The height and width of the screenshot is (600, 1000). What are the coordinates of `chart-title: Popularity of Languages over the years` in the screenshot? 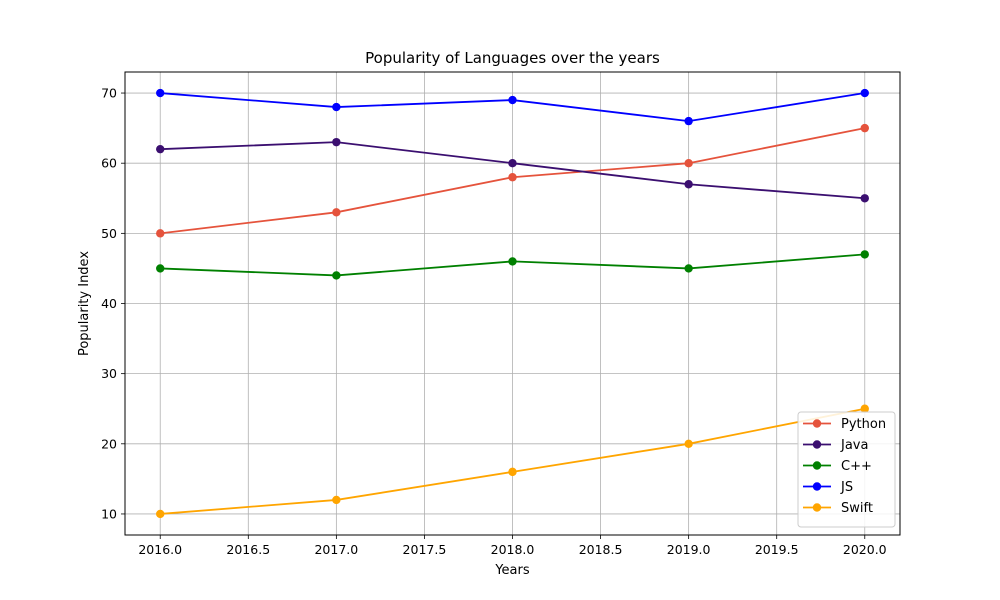 It's located at (512, 58).